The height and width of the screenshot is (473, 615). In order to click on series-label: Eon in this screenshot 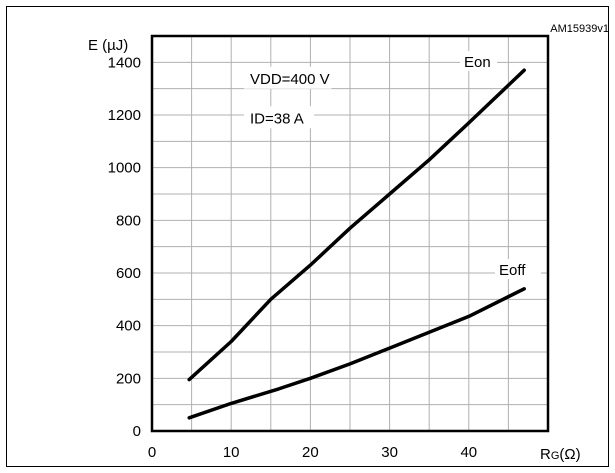, I will do `click(477, 62)`.